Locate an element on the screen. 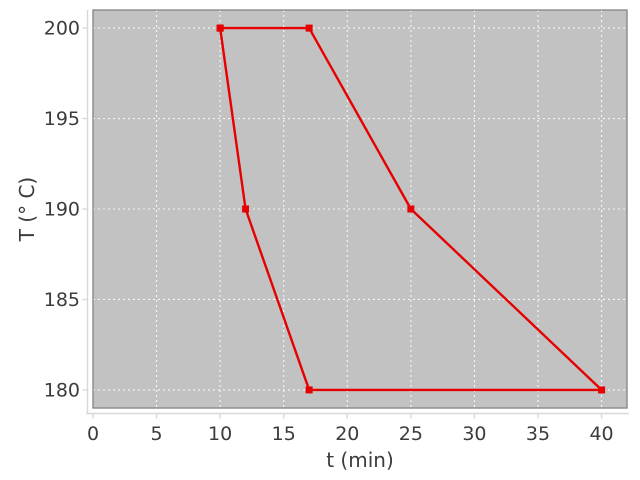  x-tick-label: 30 is located at coordinates (474, 434).